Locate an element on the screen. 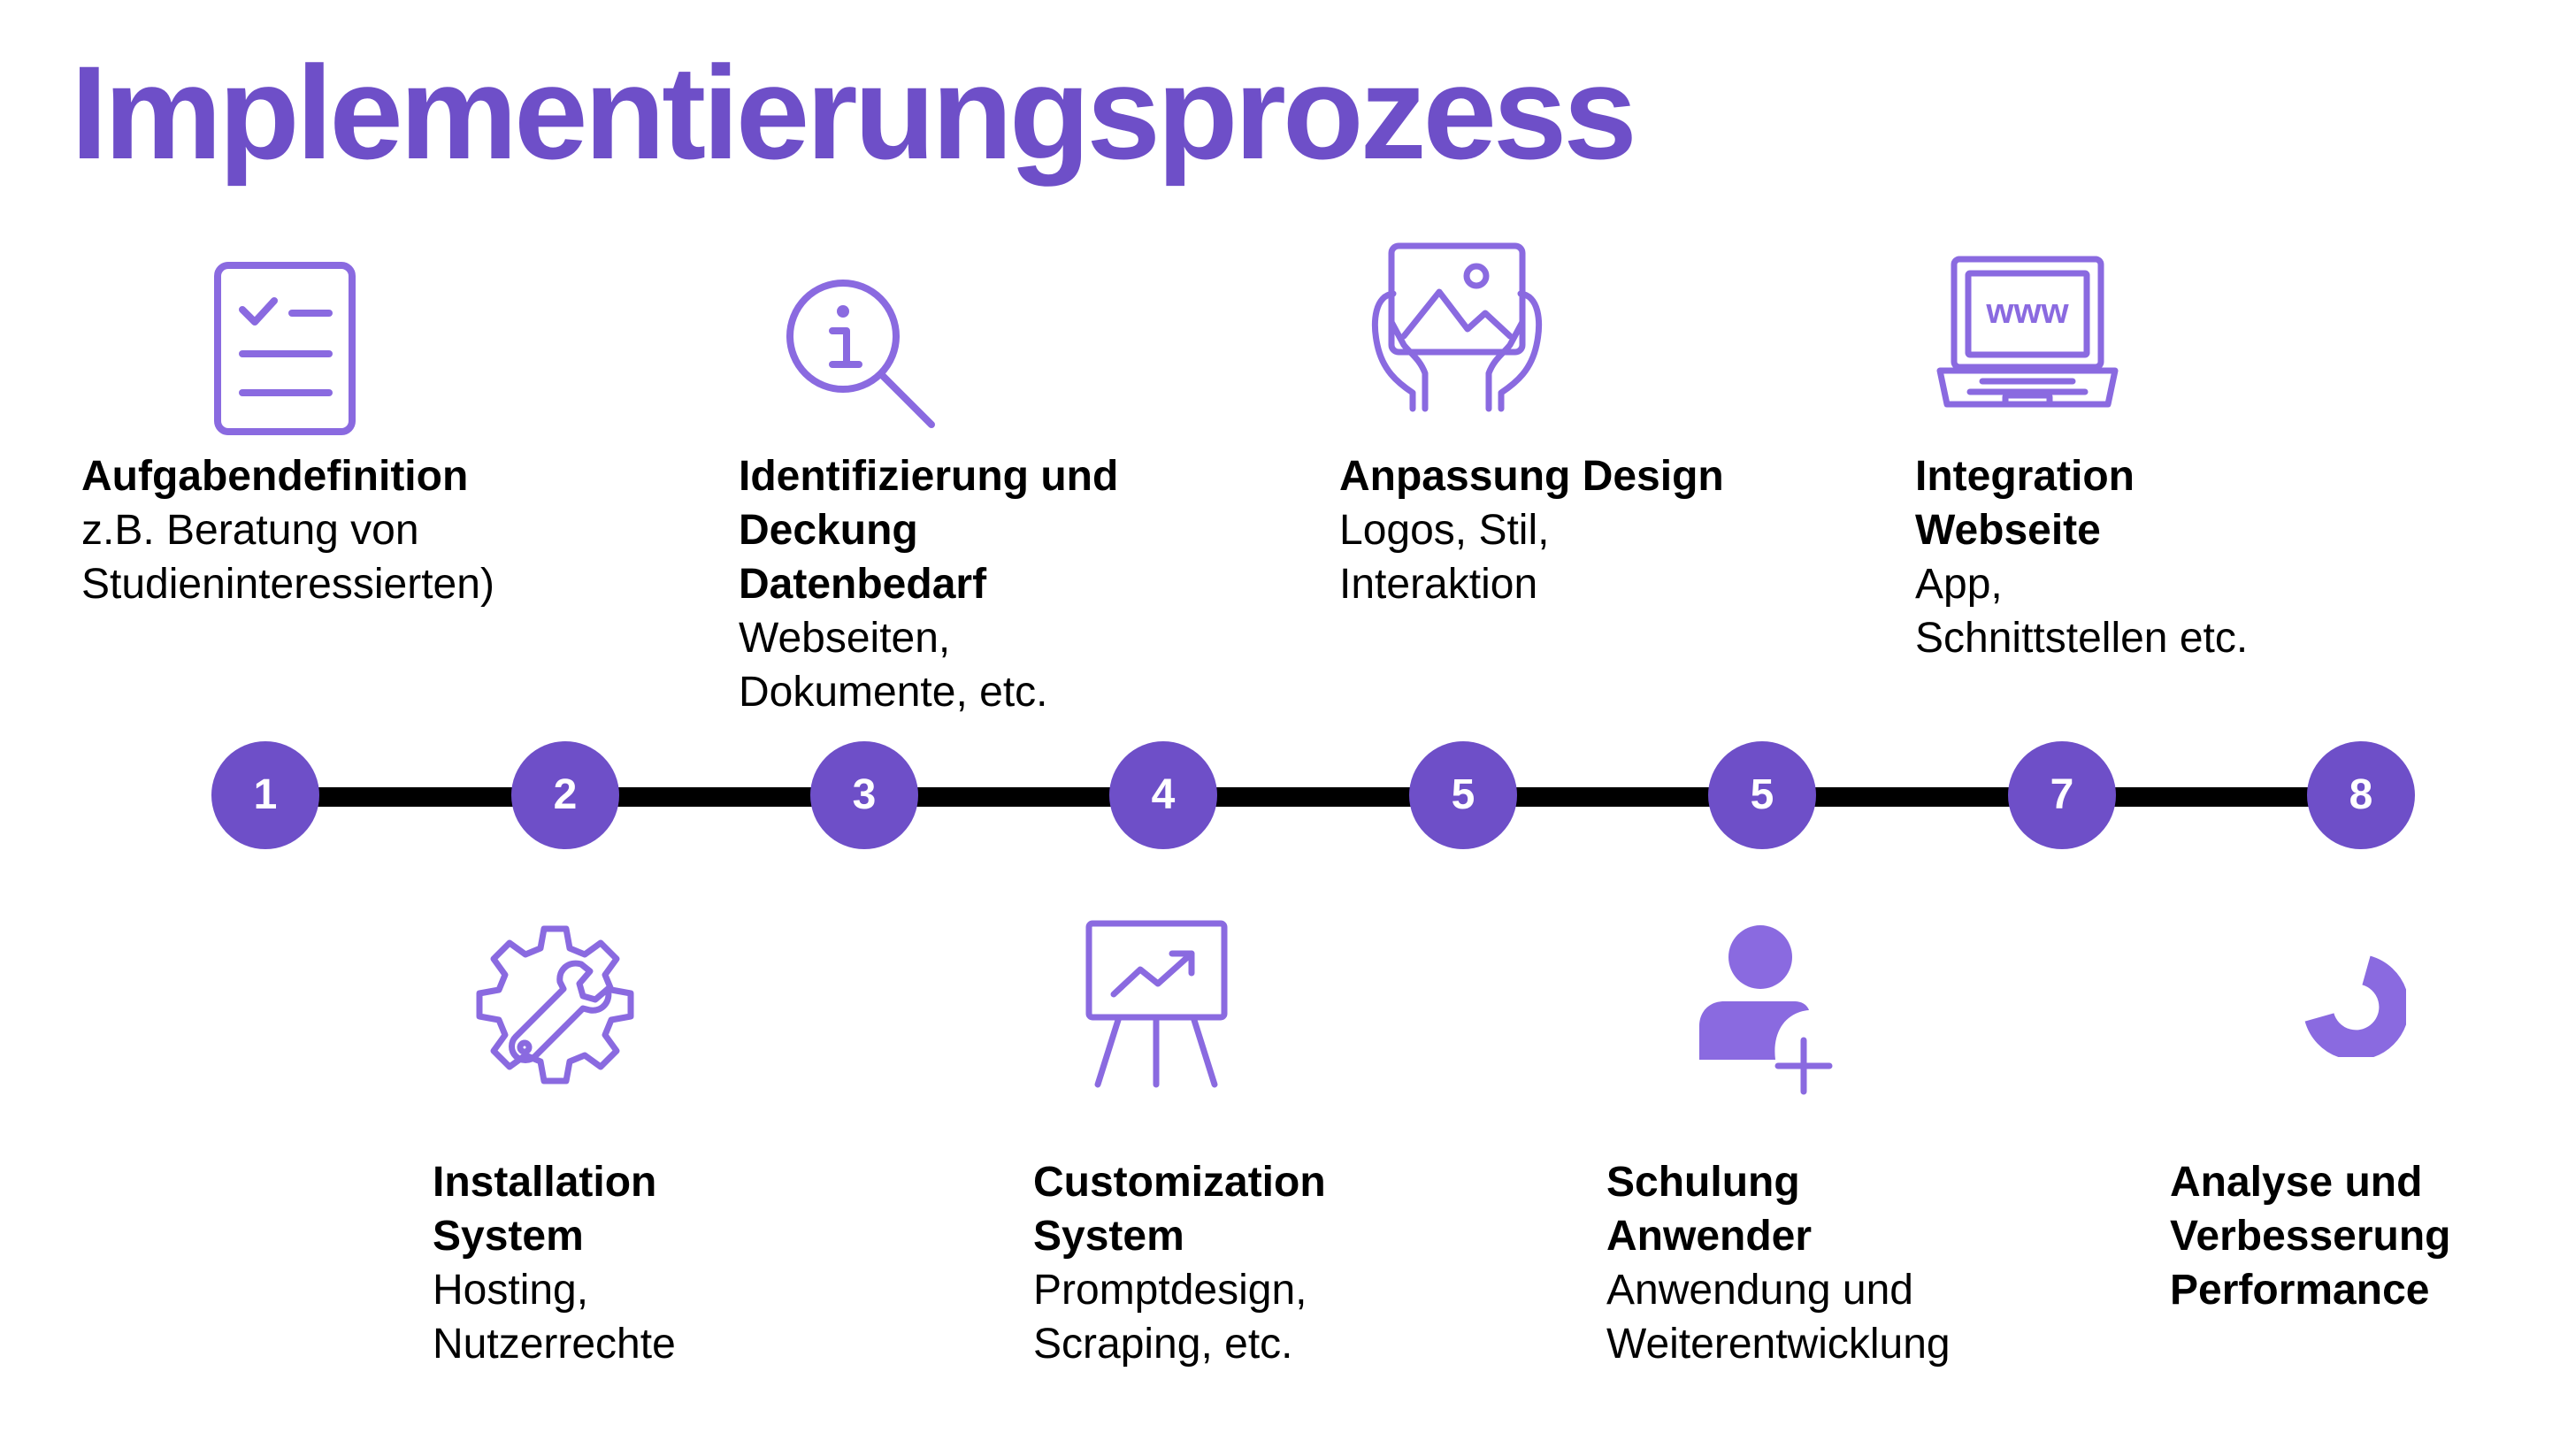 The width and height of the screenshot is (2560, 1456). page-title: Implementierungsprozess is located at coordinates (854, 112).